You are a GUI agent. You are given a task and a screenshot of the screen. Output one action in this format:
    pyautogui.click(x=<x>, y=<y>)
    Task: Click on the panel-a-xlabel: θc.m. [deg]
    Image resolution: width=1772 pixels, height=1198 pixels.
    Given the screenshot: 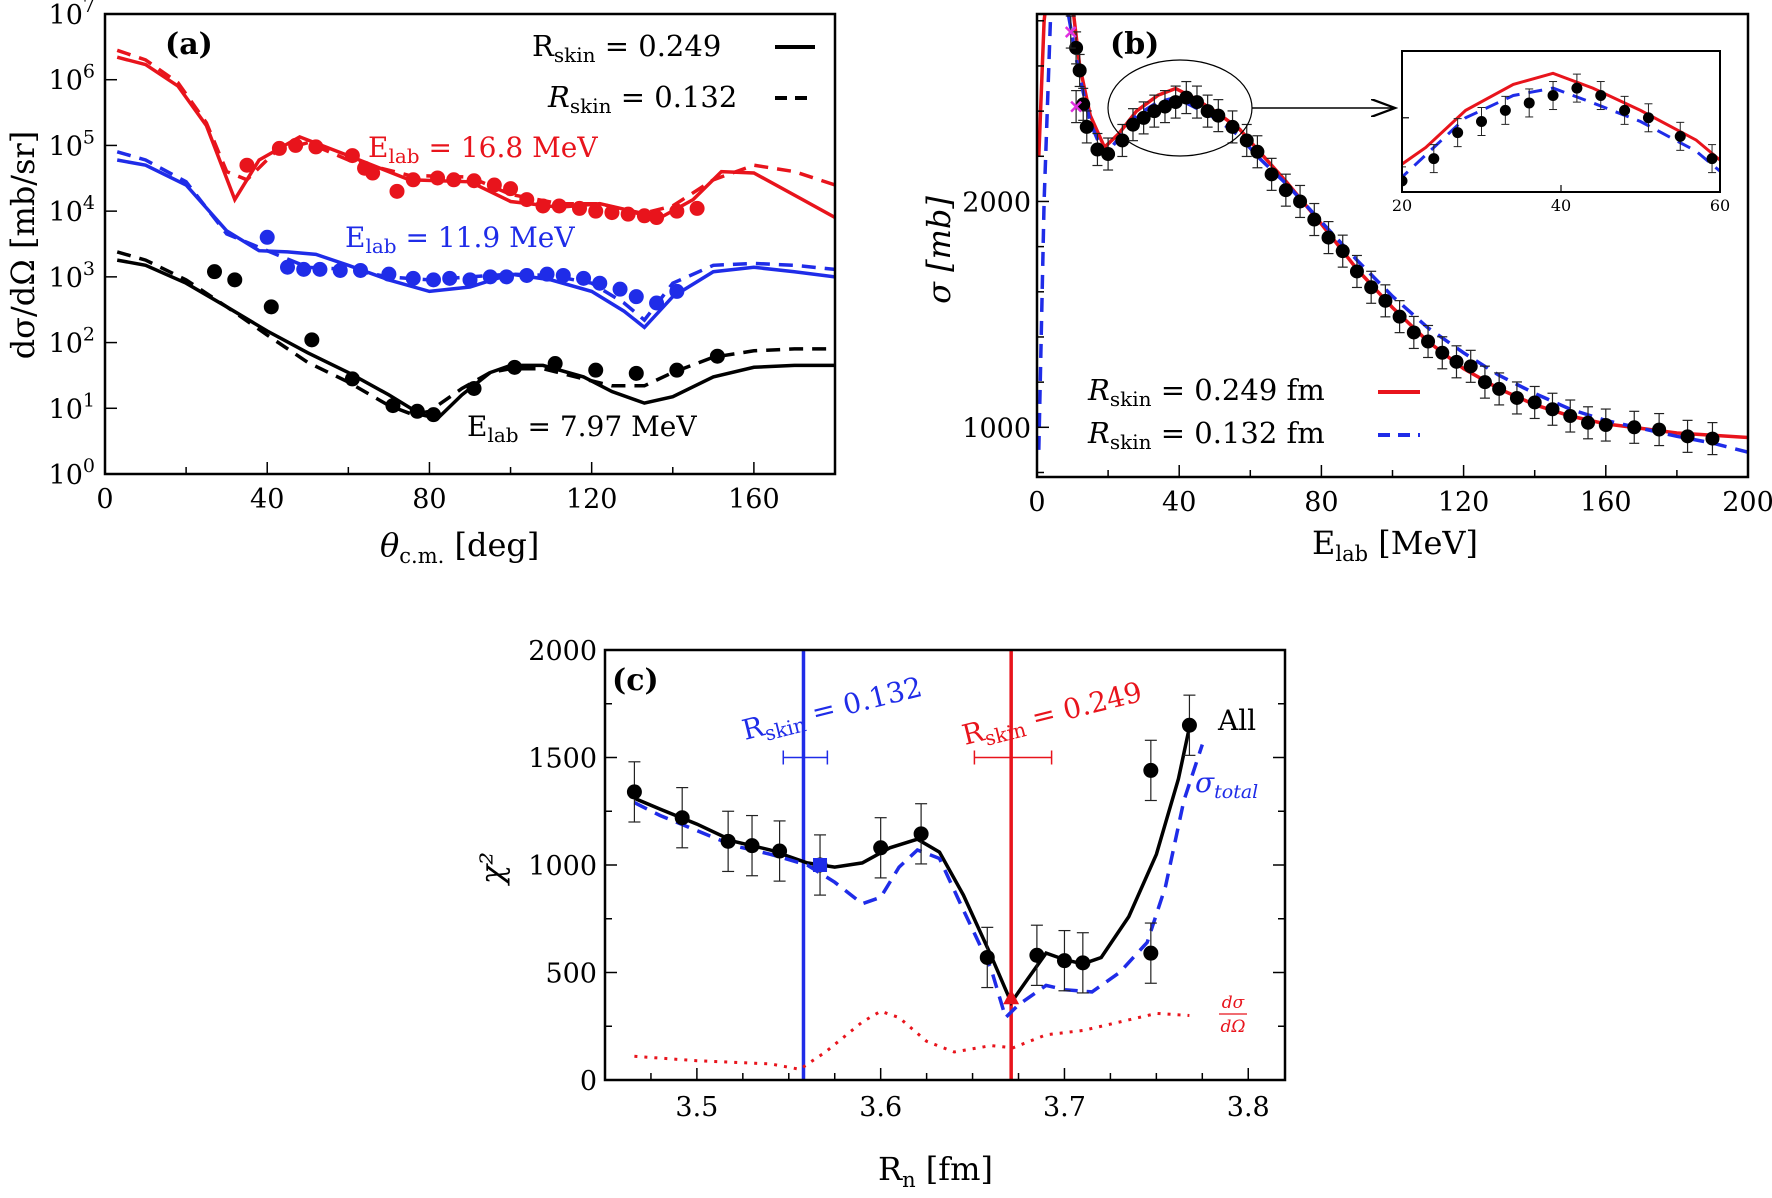 What is the action you would take?
    pyautogui.click(x=459, y=547)
    